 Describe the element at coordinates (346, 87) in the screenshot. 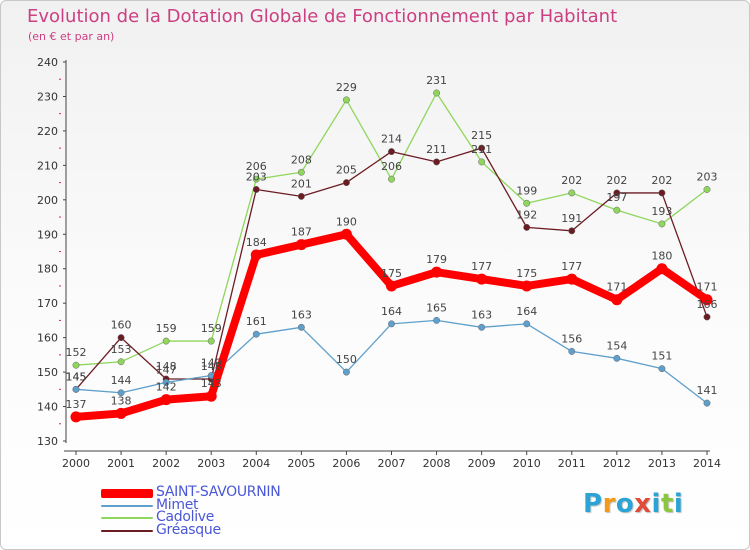

I see `data-label: 229` at that location.